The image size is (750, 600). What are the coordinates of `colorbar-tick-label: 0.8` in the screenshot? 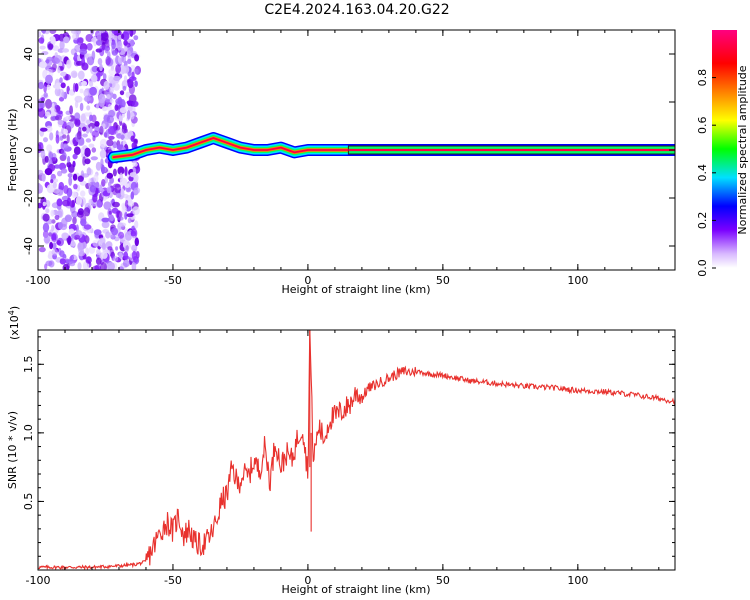 It's located at (702, 78).